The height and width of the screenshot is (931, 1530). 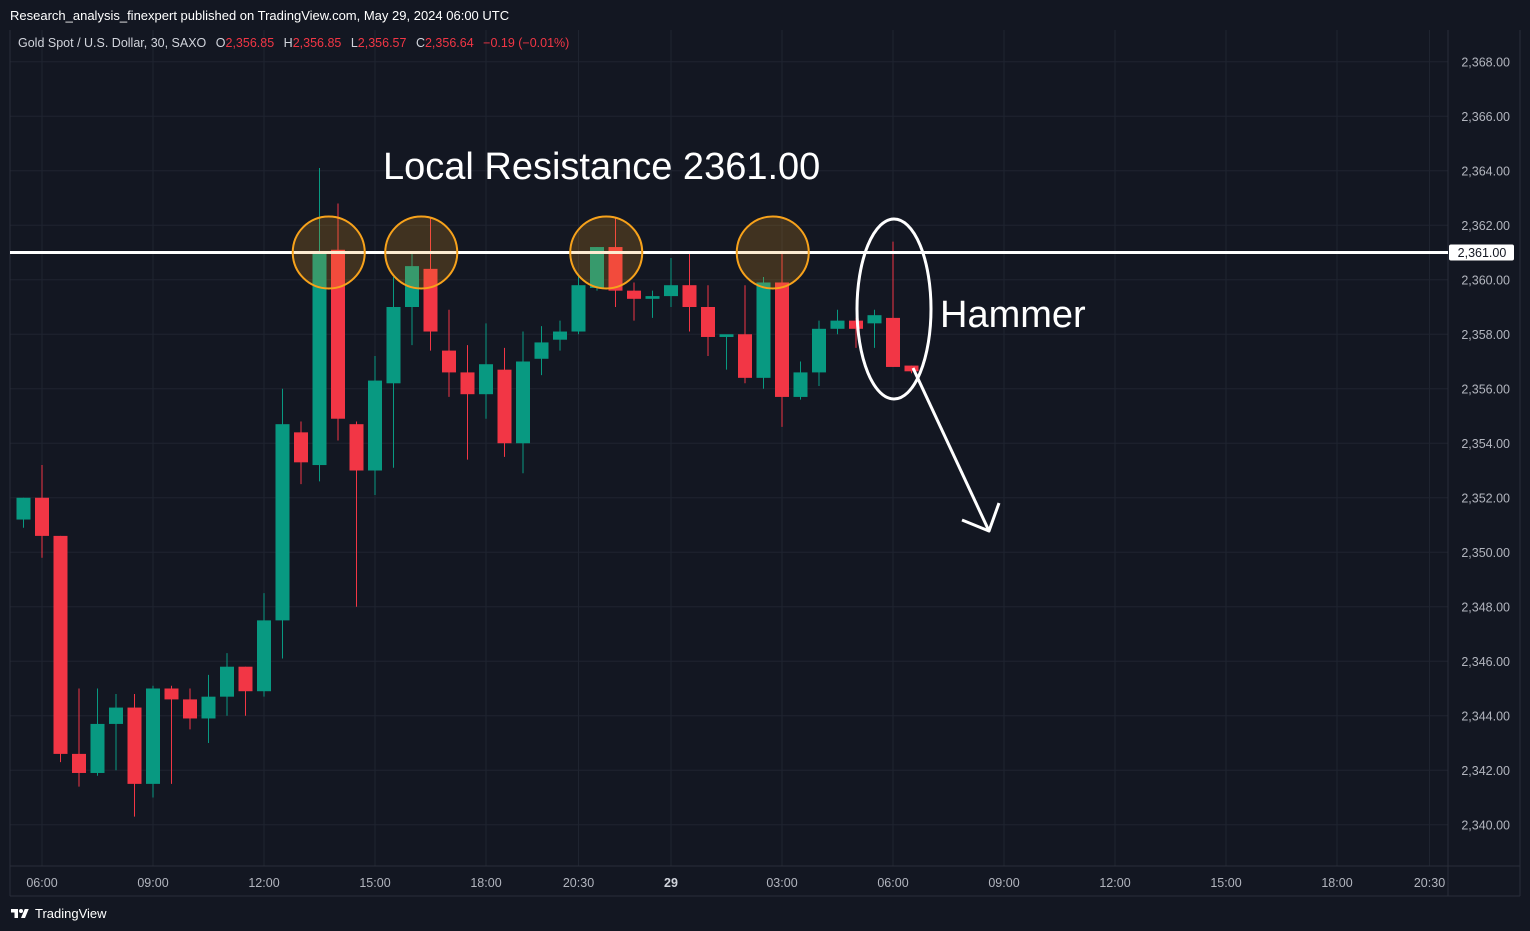 I want to click on price-tick-label: 2,348.00, so click(x=1485, y=607).